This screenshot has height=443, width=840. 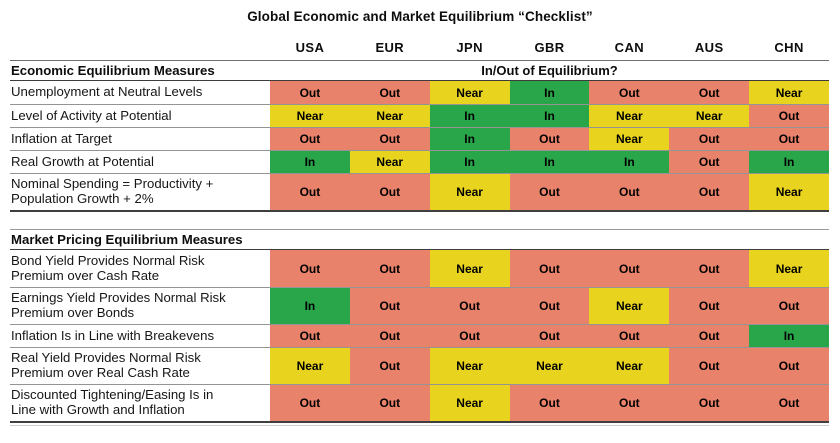 I want to click on column-header: CAN, so click(x=629, y=47).